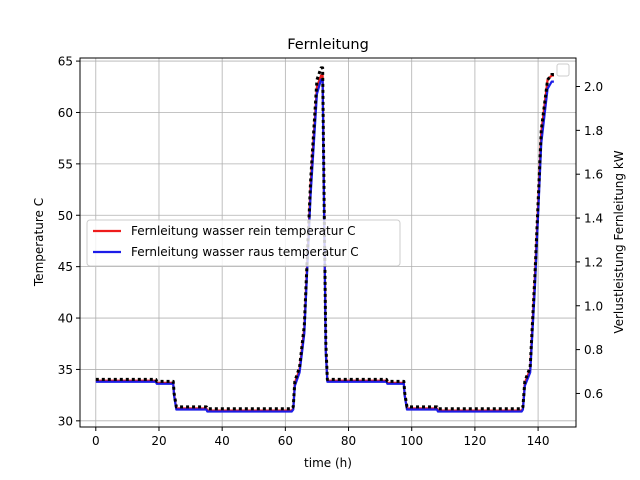  I want to click on chart-title: Fernleitung, so click(328, 45).